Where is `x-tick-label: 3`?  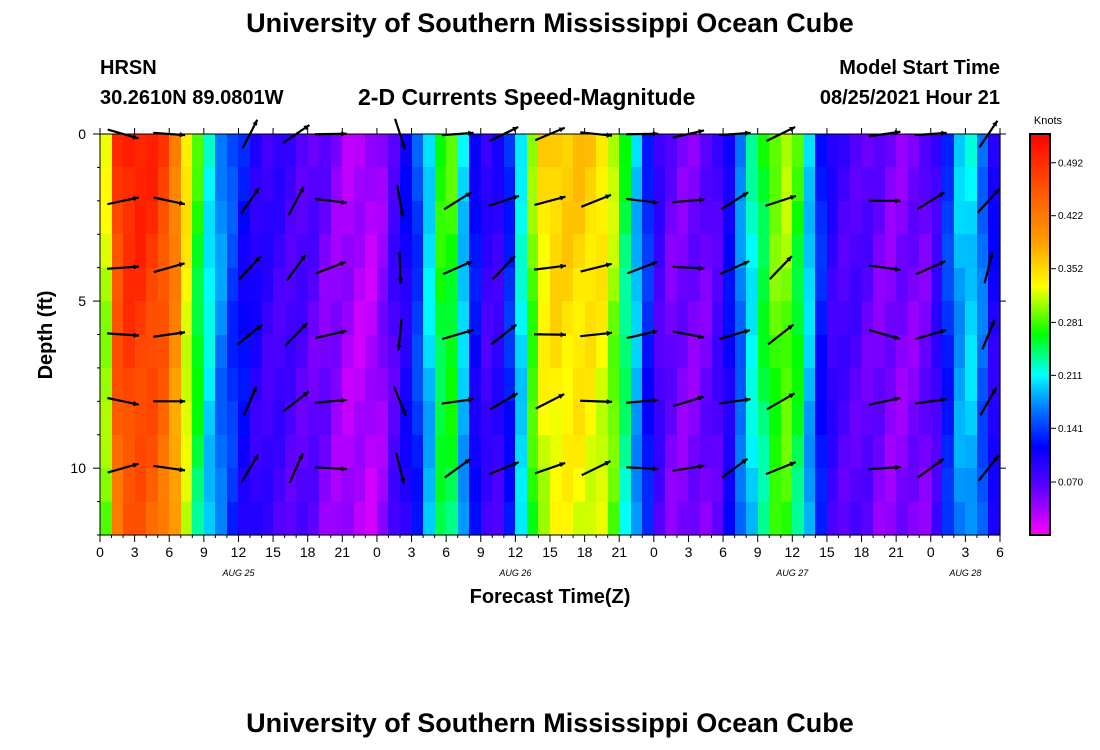 x-tick-label: 3 is located at coordinates (412, 552).